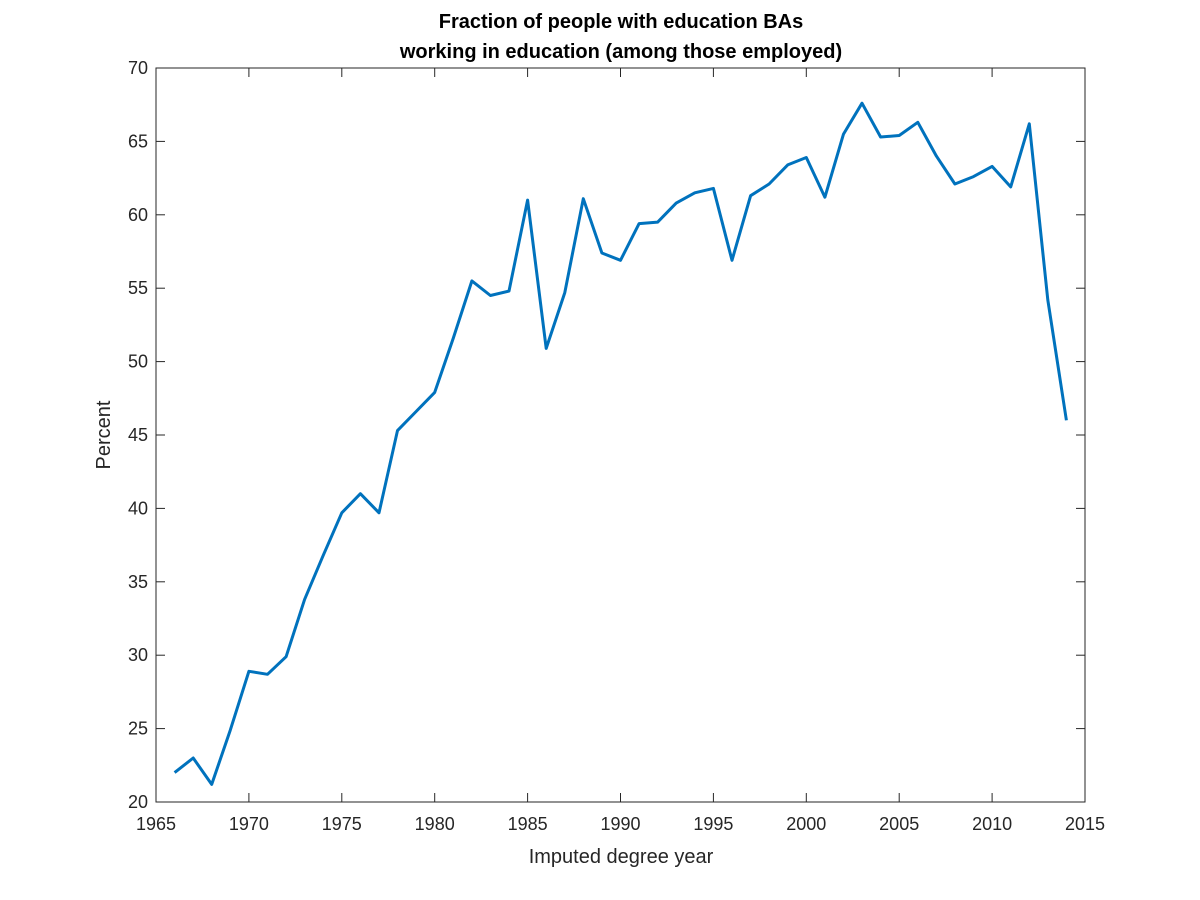 This screenshot has width=1200, height=900. What do you see at coordinates (138, 141) in the screenshot?
I see `y-tick-label: 65` at bounding box center [138, 141].